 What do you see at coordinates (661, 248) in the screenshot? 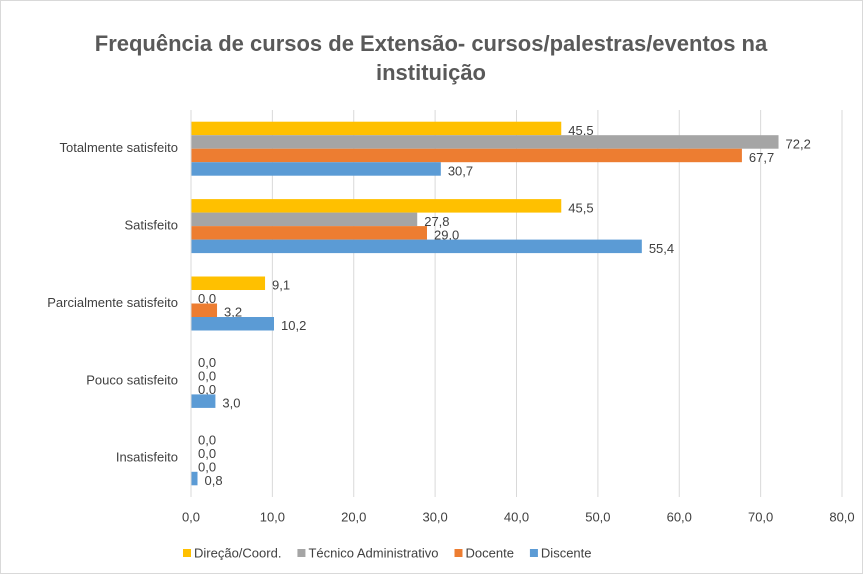
I see `data-label: 55,4` at bounding box center [661, 248].